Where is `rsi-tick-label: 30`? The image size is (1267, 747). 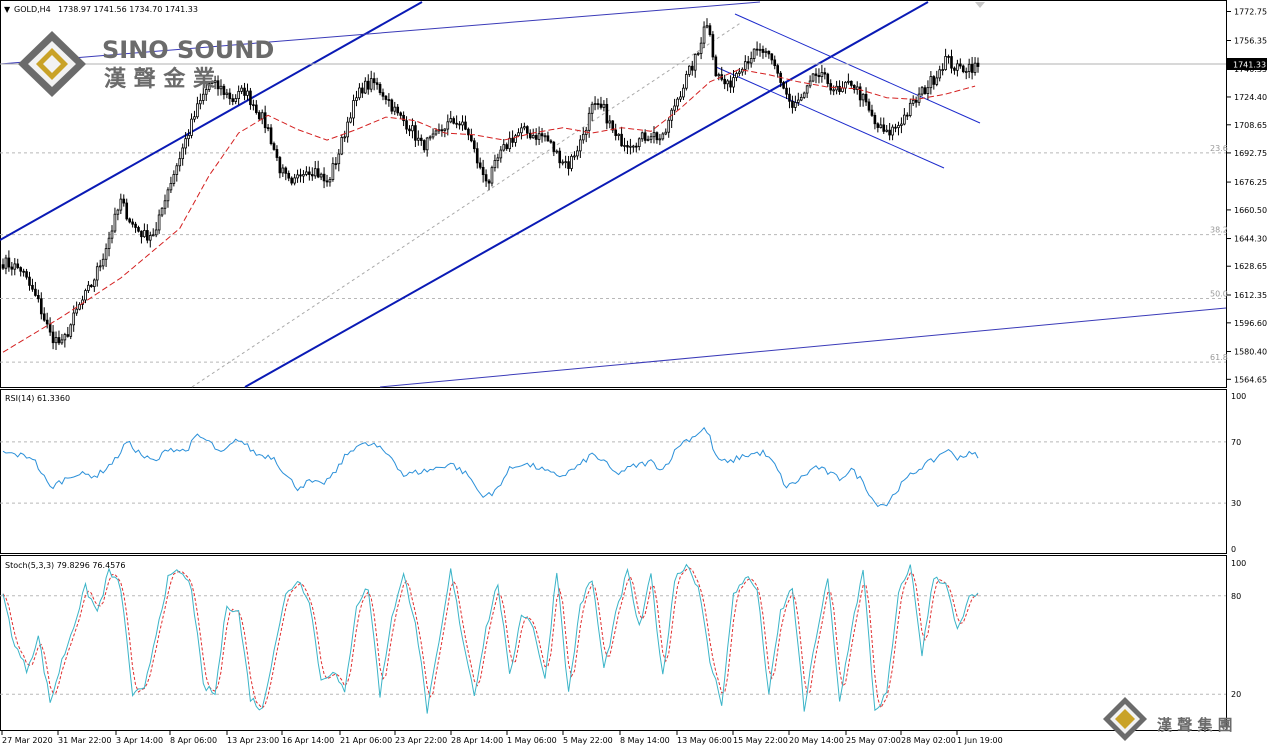
rsi-tick-label: 30 is located at coordinates (1236, 503).